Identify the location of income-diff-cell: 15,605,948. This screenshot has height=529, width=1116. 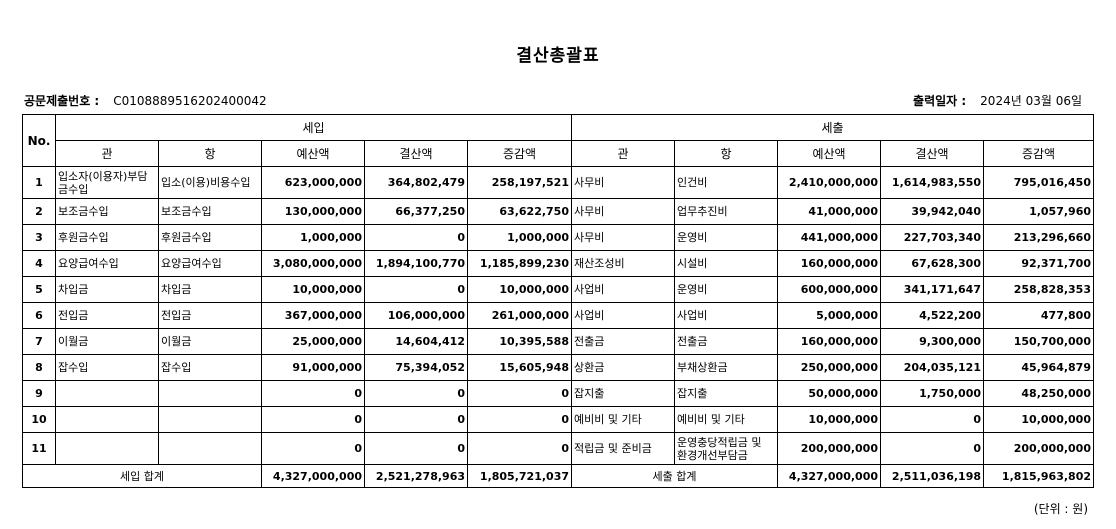
(519, 367).